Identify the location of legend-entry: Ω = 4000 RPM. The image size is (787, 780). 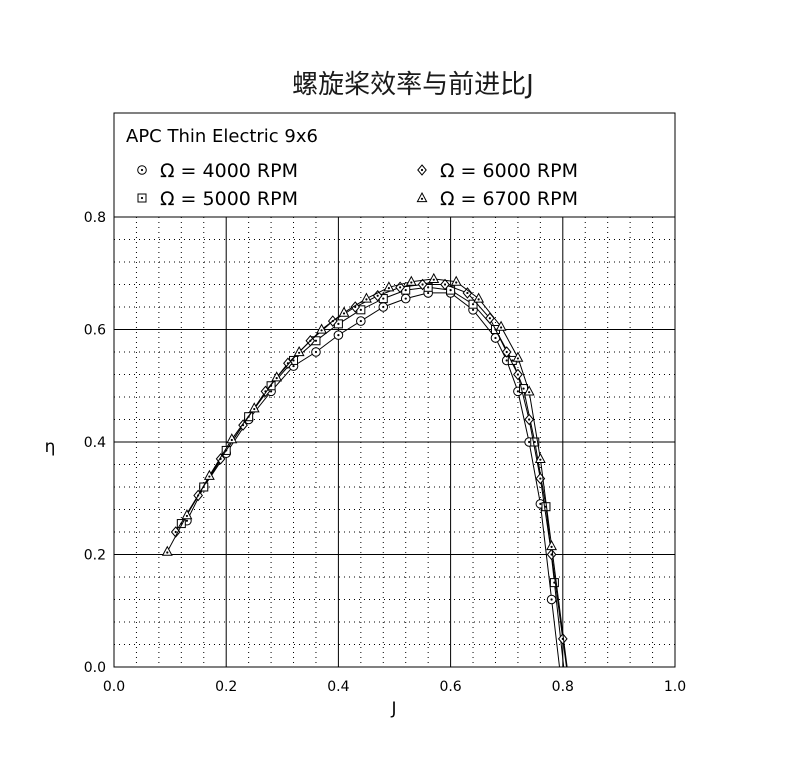
(217, 171).